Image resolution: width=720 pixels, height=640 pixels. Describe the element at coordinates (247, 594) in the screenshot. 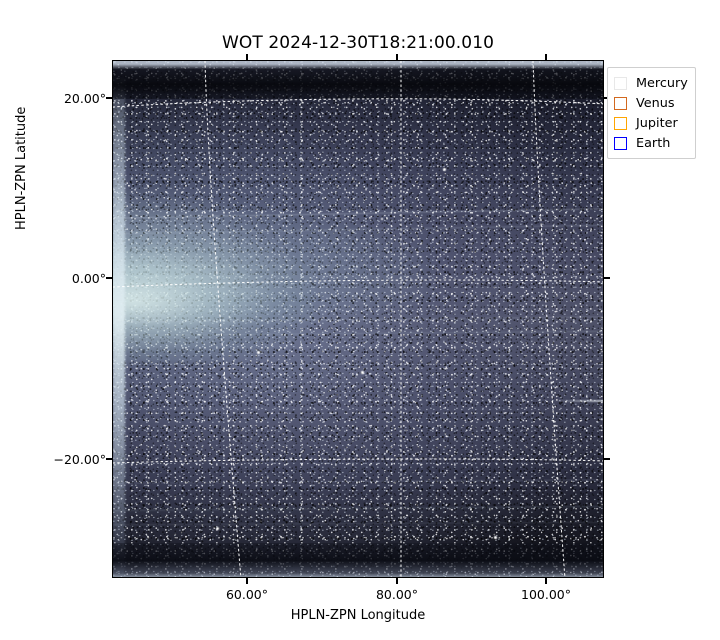

I see `xtick-label-60: 60.00°` at that location.